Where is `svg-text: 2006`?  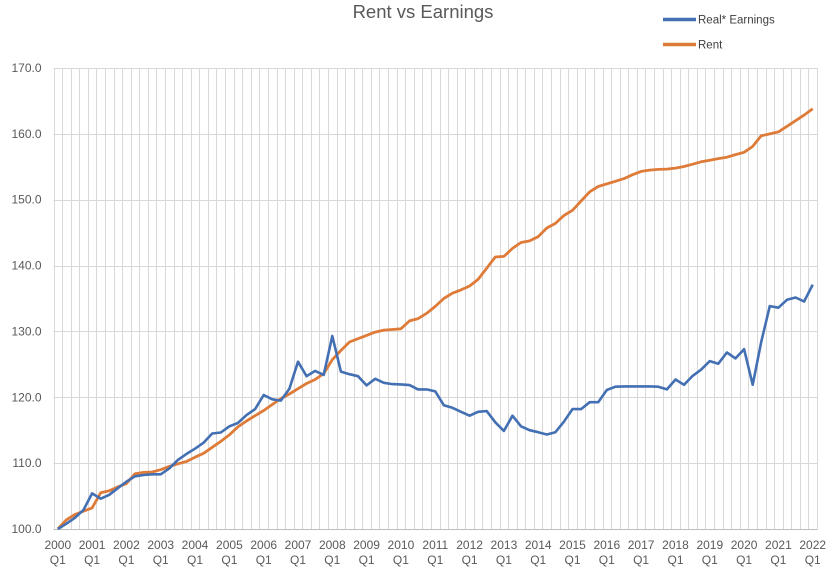 svg-text: 2006 is located at coordinates (263, 545).